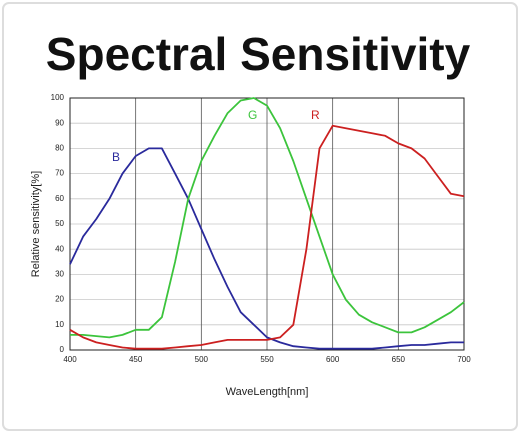 The image size is (520, 433). What do you see at coordinates (59, 198) in the screenshot?
I see `y-tick-label: 60` at bounding box center [59, 198].